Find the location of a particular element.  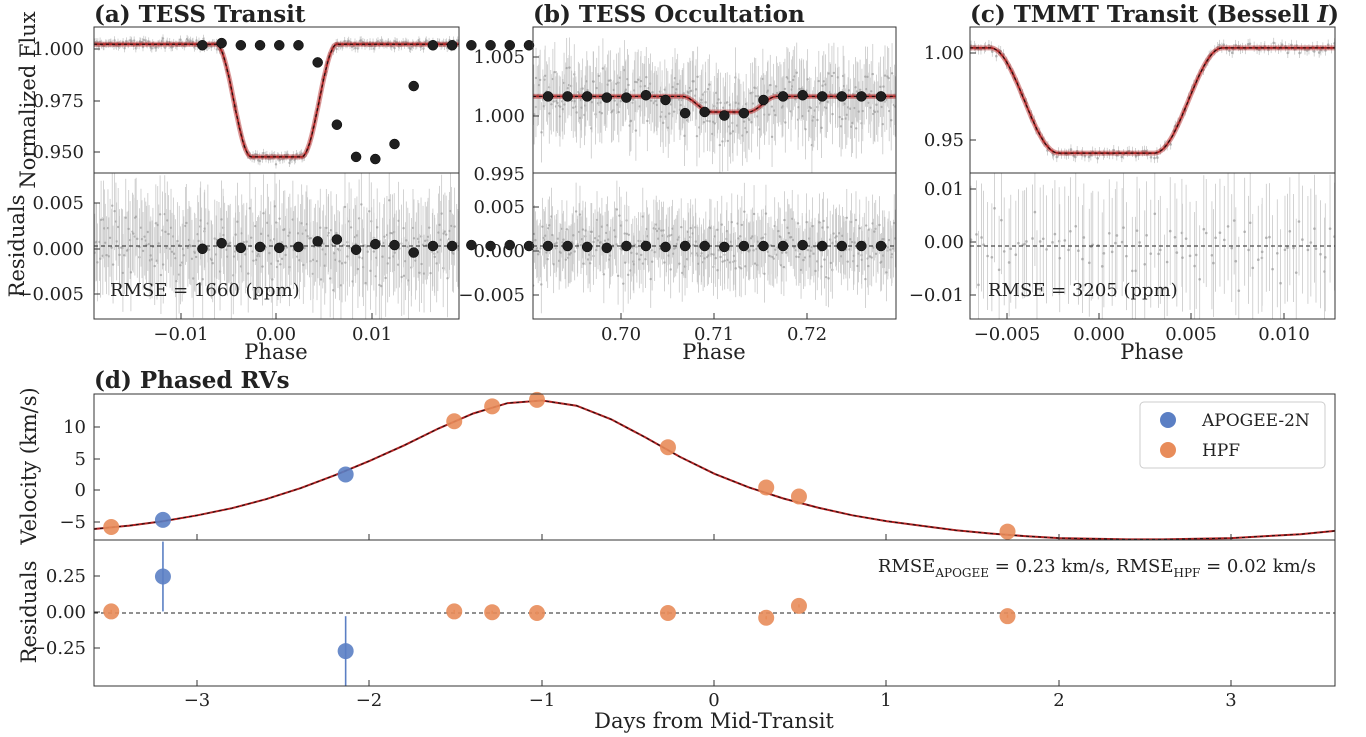

panel-c-bottom-frame is located at coordinates (1152, 246).